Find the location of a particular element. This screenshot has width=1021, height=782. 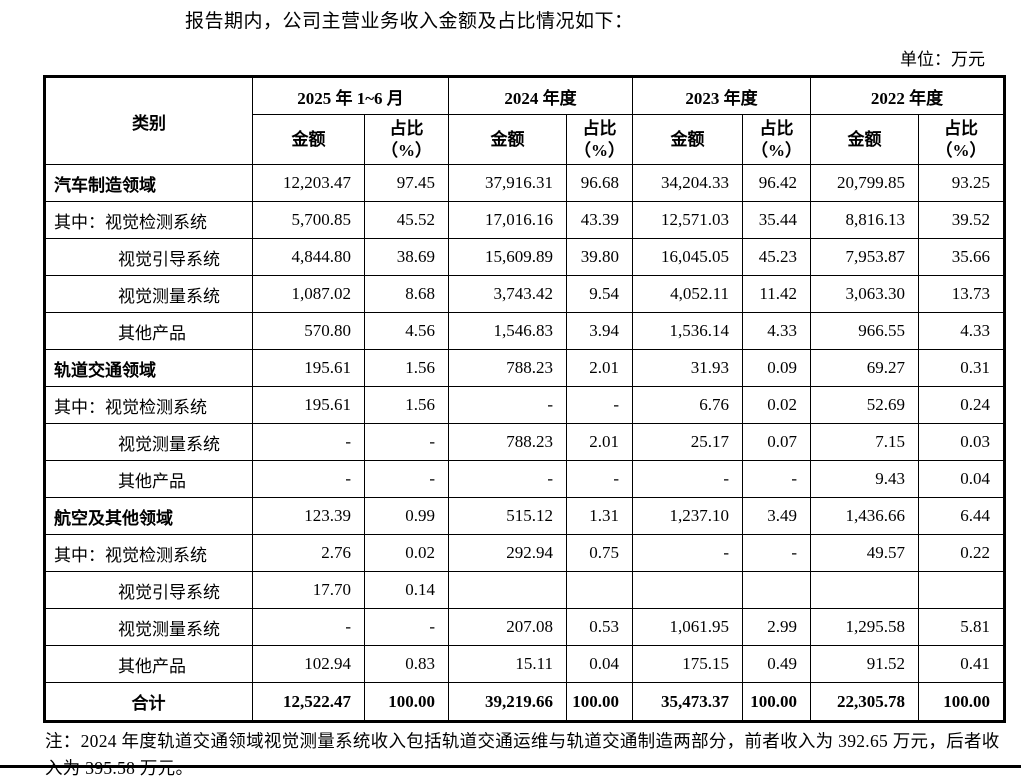

value-cell: 0.41 is located at coordinates (961, 664).